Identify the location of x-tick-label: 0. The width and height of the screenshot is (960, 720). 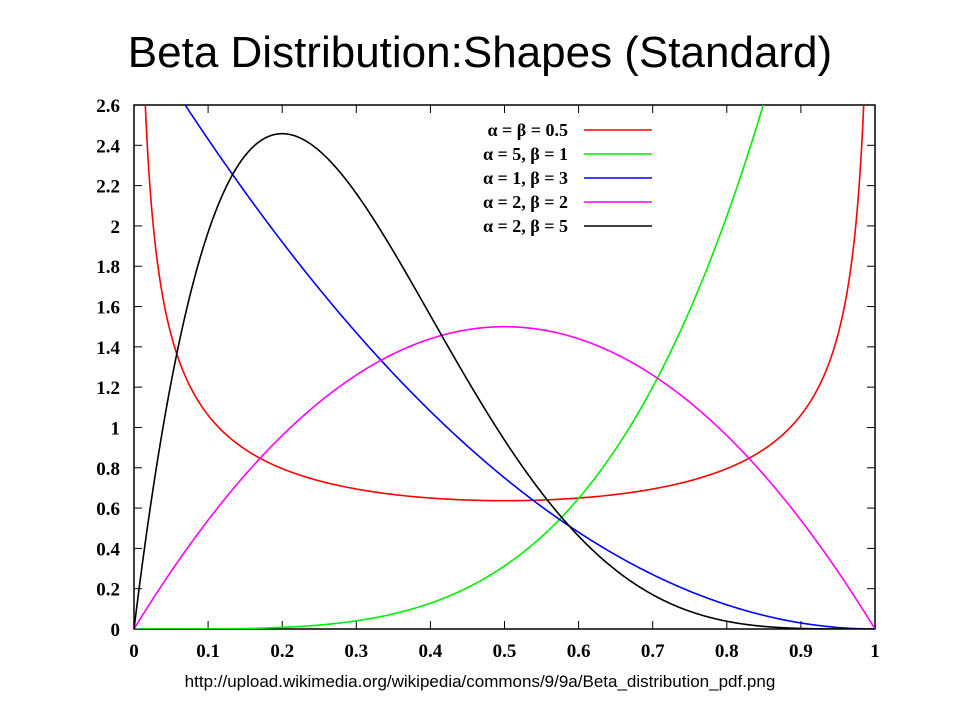
(134, 651).